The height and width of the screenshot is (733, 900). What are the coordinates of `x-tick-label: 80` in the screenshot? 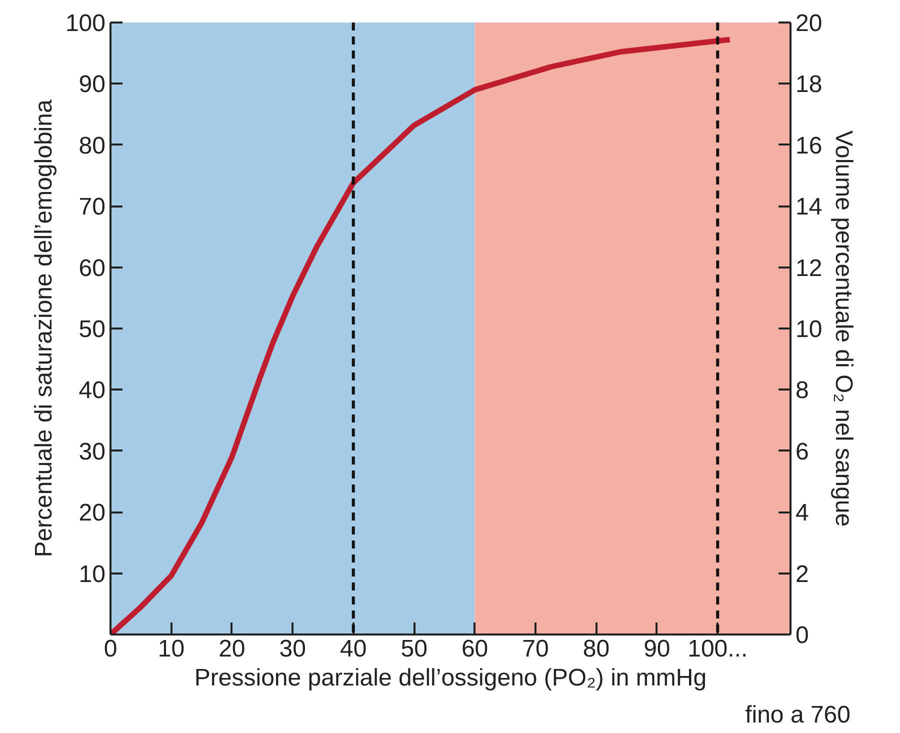 It's located at (596, 649).